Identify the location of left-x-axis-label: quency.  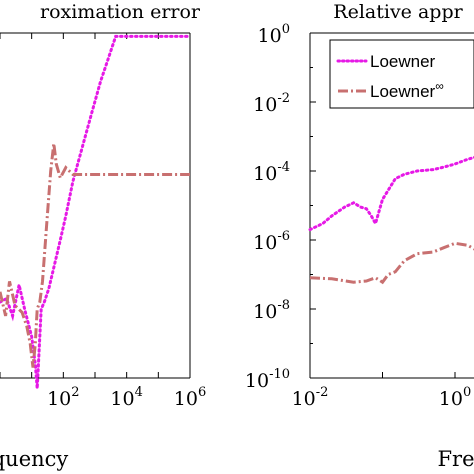
(34, 459).